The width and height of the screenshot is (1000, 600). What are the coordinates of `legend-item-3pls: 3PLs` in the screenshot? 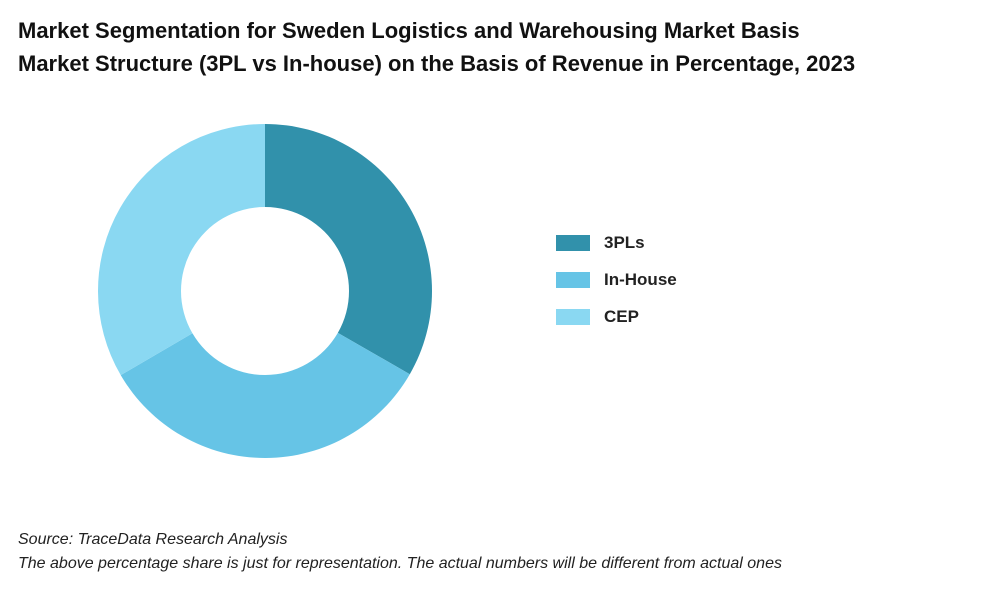 It's located at (616, 242).